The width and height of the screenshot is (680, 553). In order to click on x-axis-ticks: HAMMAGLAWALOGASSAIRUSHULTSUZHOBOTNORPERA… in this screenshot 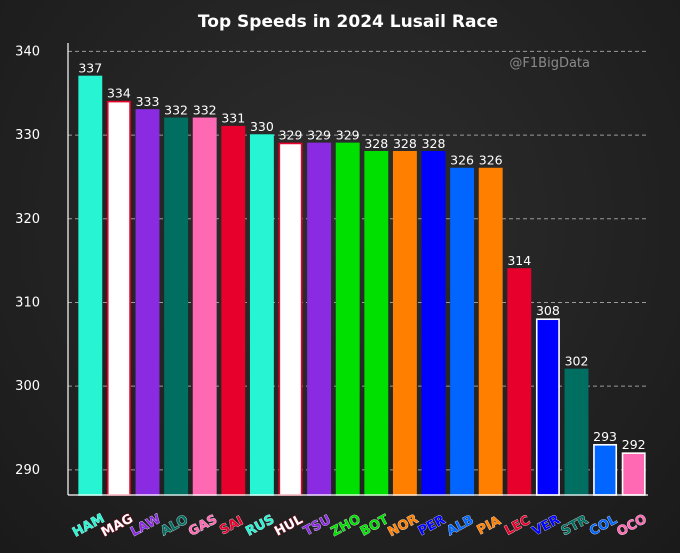, I will do `click(360, 526)`.